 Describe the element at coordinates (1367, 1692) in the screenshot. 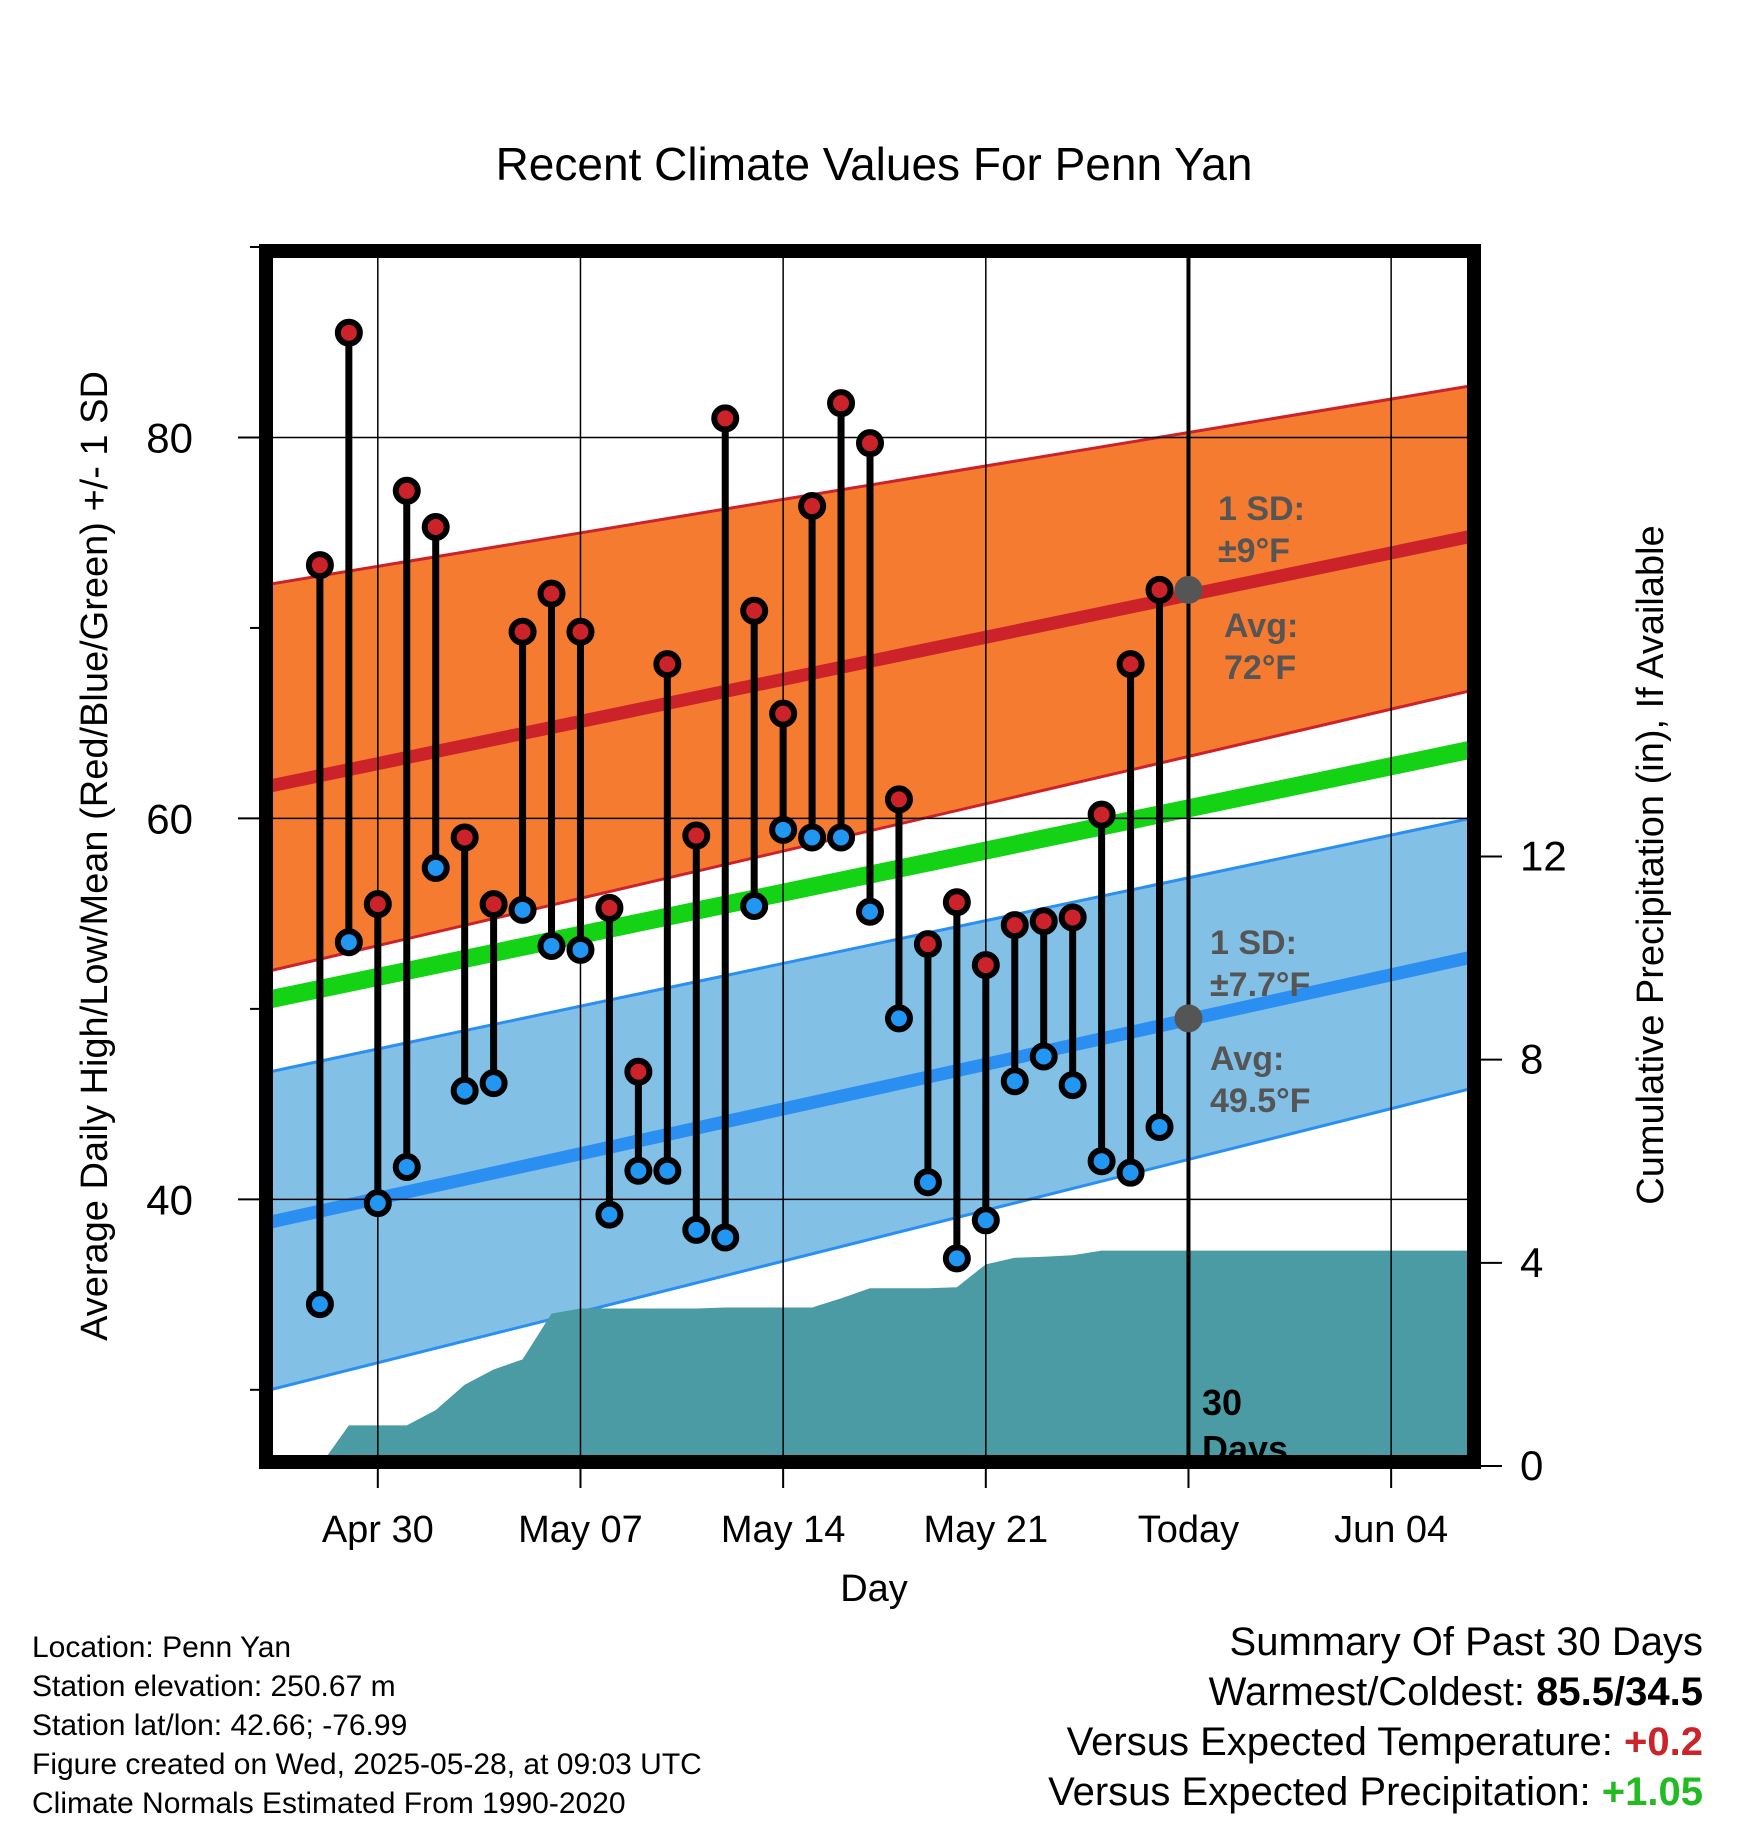

I see `warm-cold-label: Warmest/Coldest:` at that location.